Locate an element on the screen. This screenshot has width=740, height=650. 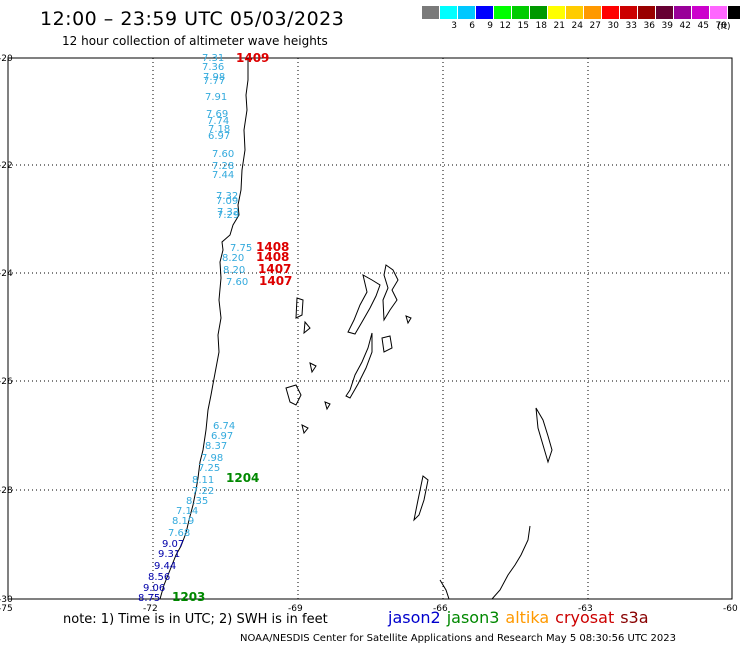
colorbar-label: 39 is located at coordinates (667, 26).